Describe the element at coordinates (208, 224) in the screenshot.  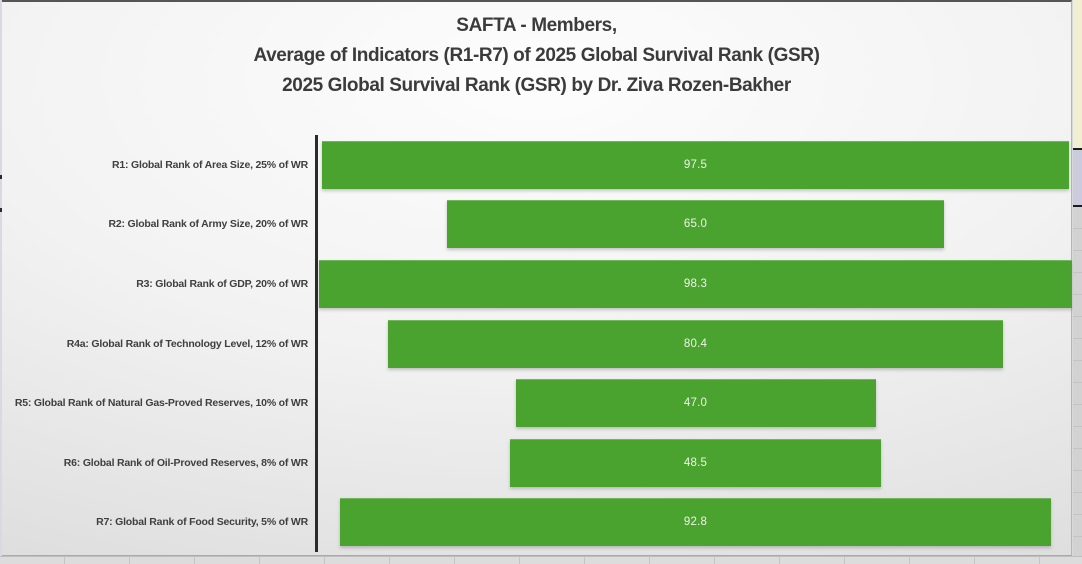
I see `category-label: R2: Global Rank of Army Size, 20% of WR` at that location.